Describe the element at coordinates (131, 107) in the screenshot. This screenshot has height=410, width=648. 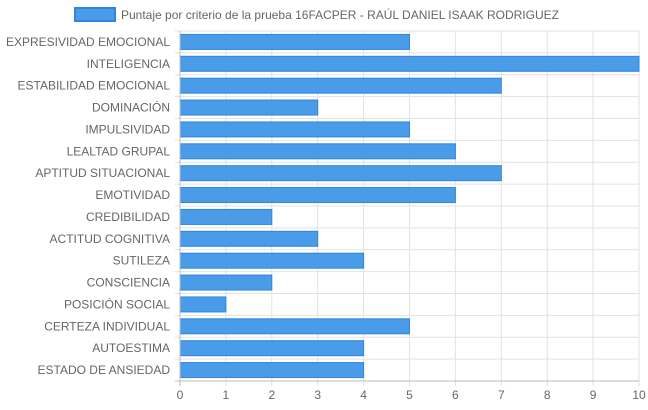
I see `category-label: DOMINACIÓN` at that location.